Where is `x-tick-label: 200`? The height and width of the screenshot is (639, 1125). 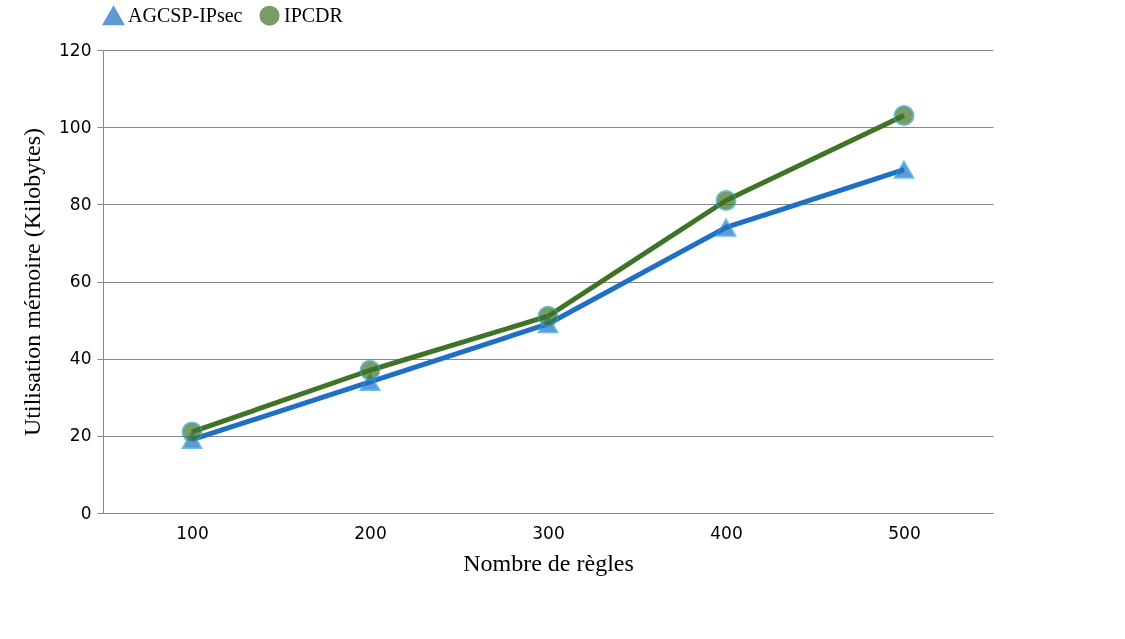 x-tick-label: 200 is located at coordinates (370, 532).